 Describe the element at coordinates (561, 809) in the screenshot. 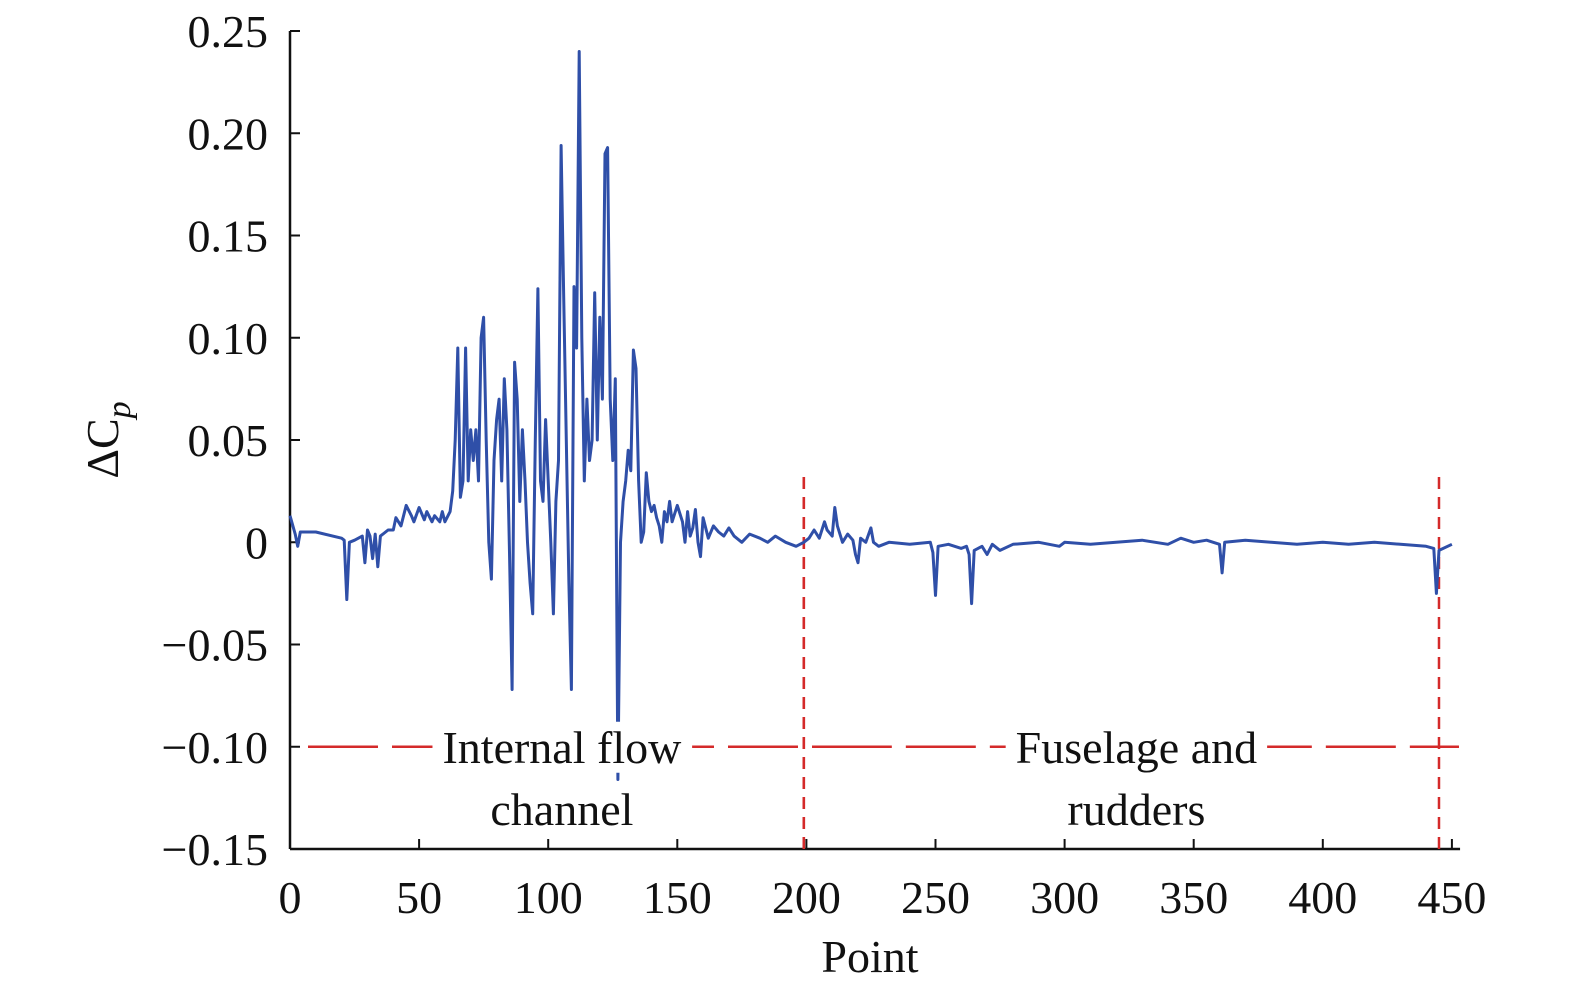

I see `region-label: channel` at that location.